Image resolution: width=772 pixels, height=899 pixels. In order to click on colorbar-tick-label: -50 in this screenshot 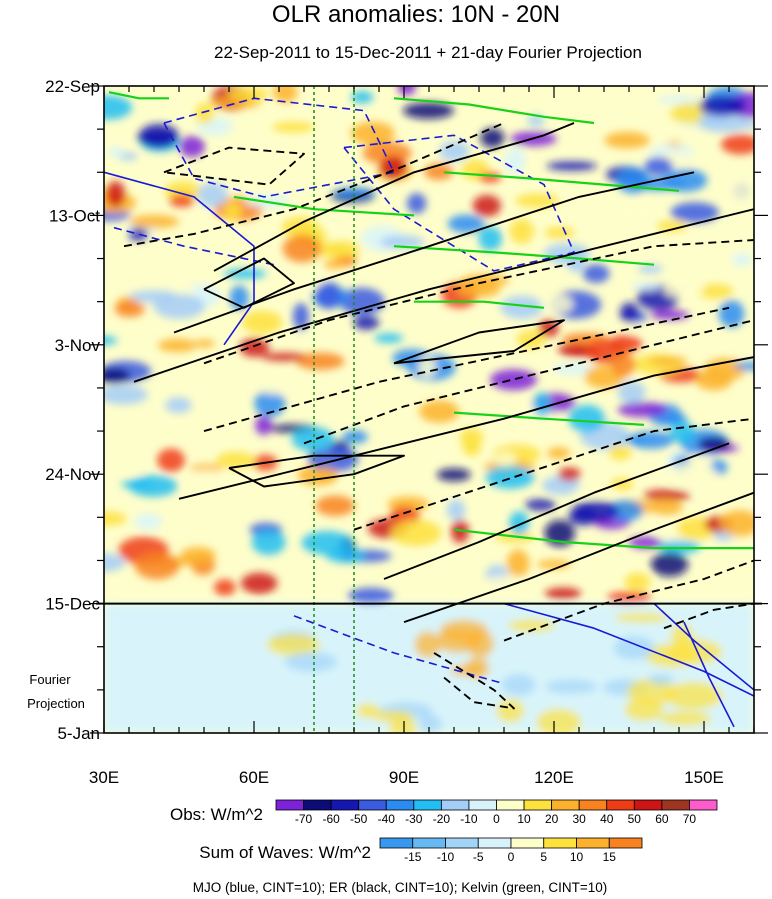, I will do `click(359, 819)`.